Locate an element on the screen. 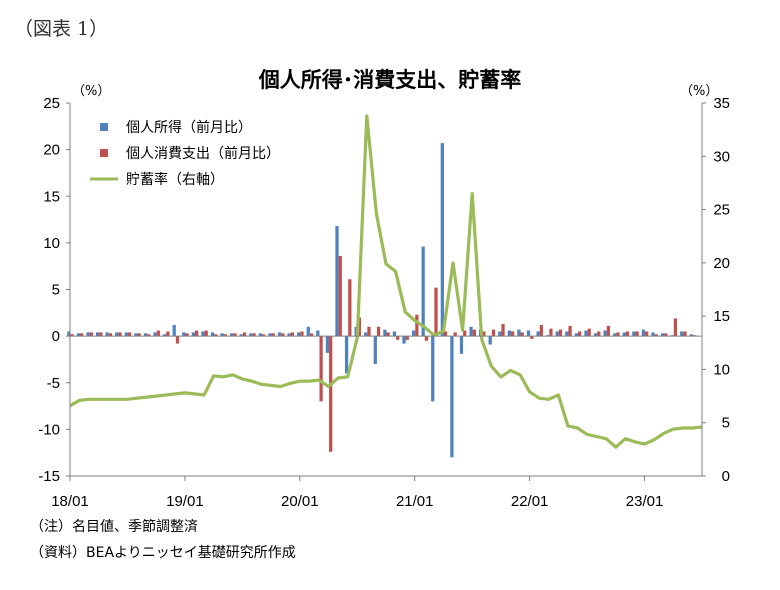 The image size is (780, 590). legend-income-label: 個人所得（前月比） is located at coordinates (189, 127).